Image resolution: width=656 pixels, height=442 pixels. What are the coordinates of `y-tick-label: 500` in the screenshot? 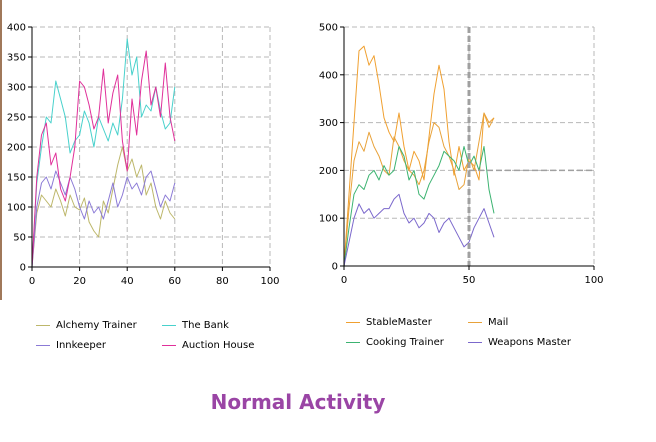 It's located at (328, 28).